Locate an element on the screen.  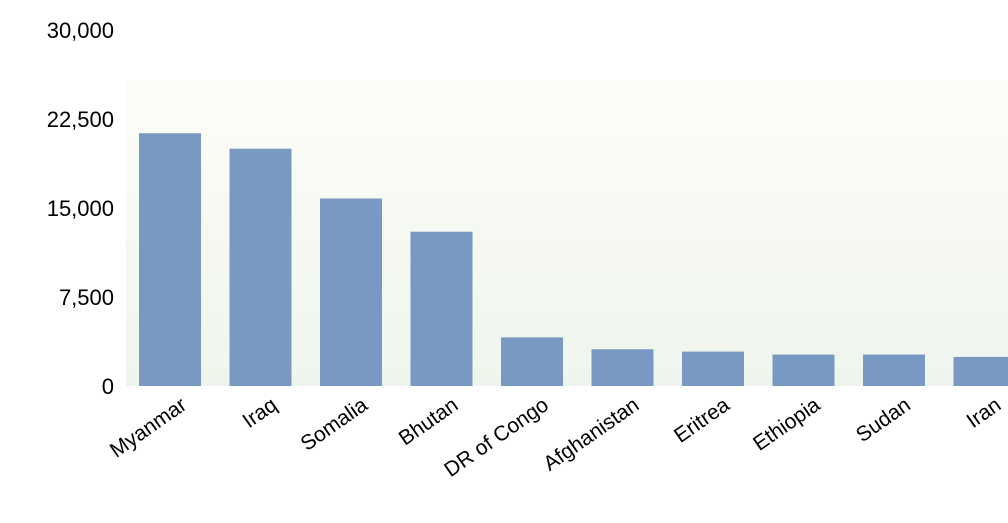
x-tick-label: Myanmar is located at coordinates (148, 427).